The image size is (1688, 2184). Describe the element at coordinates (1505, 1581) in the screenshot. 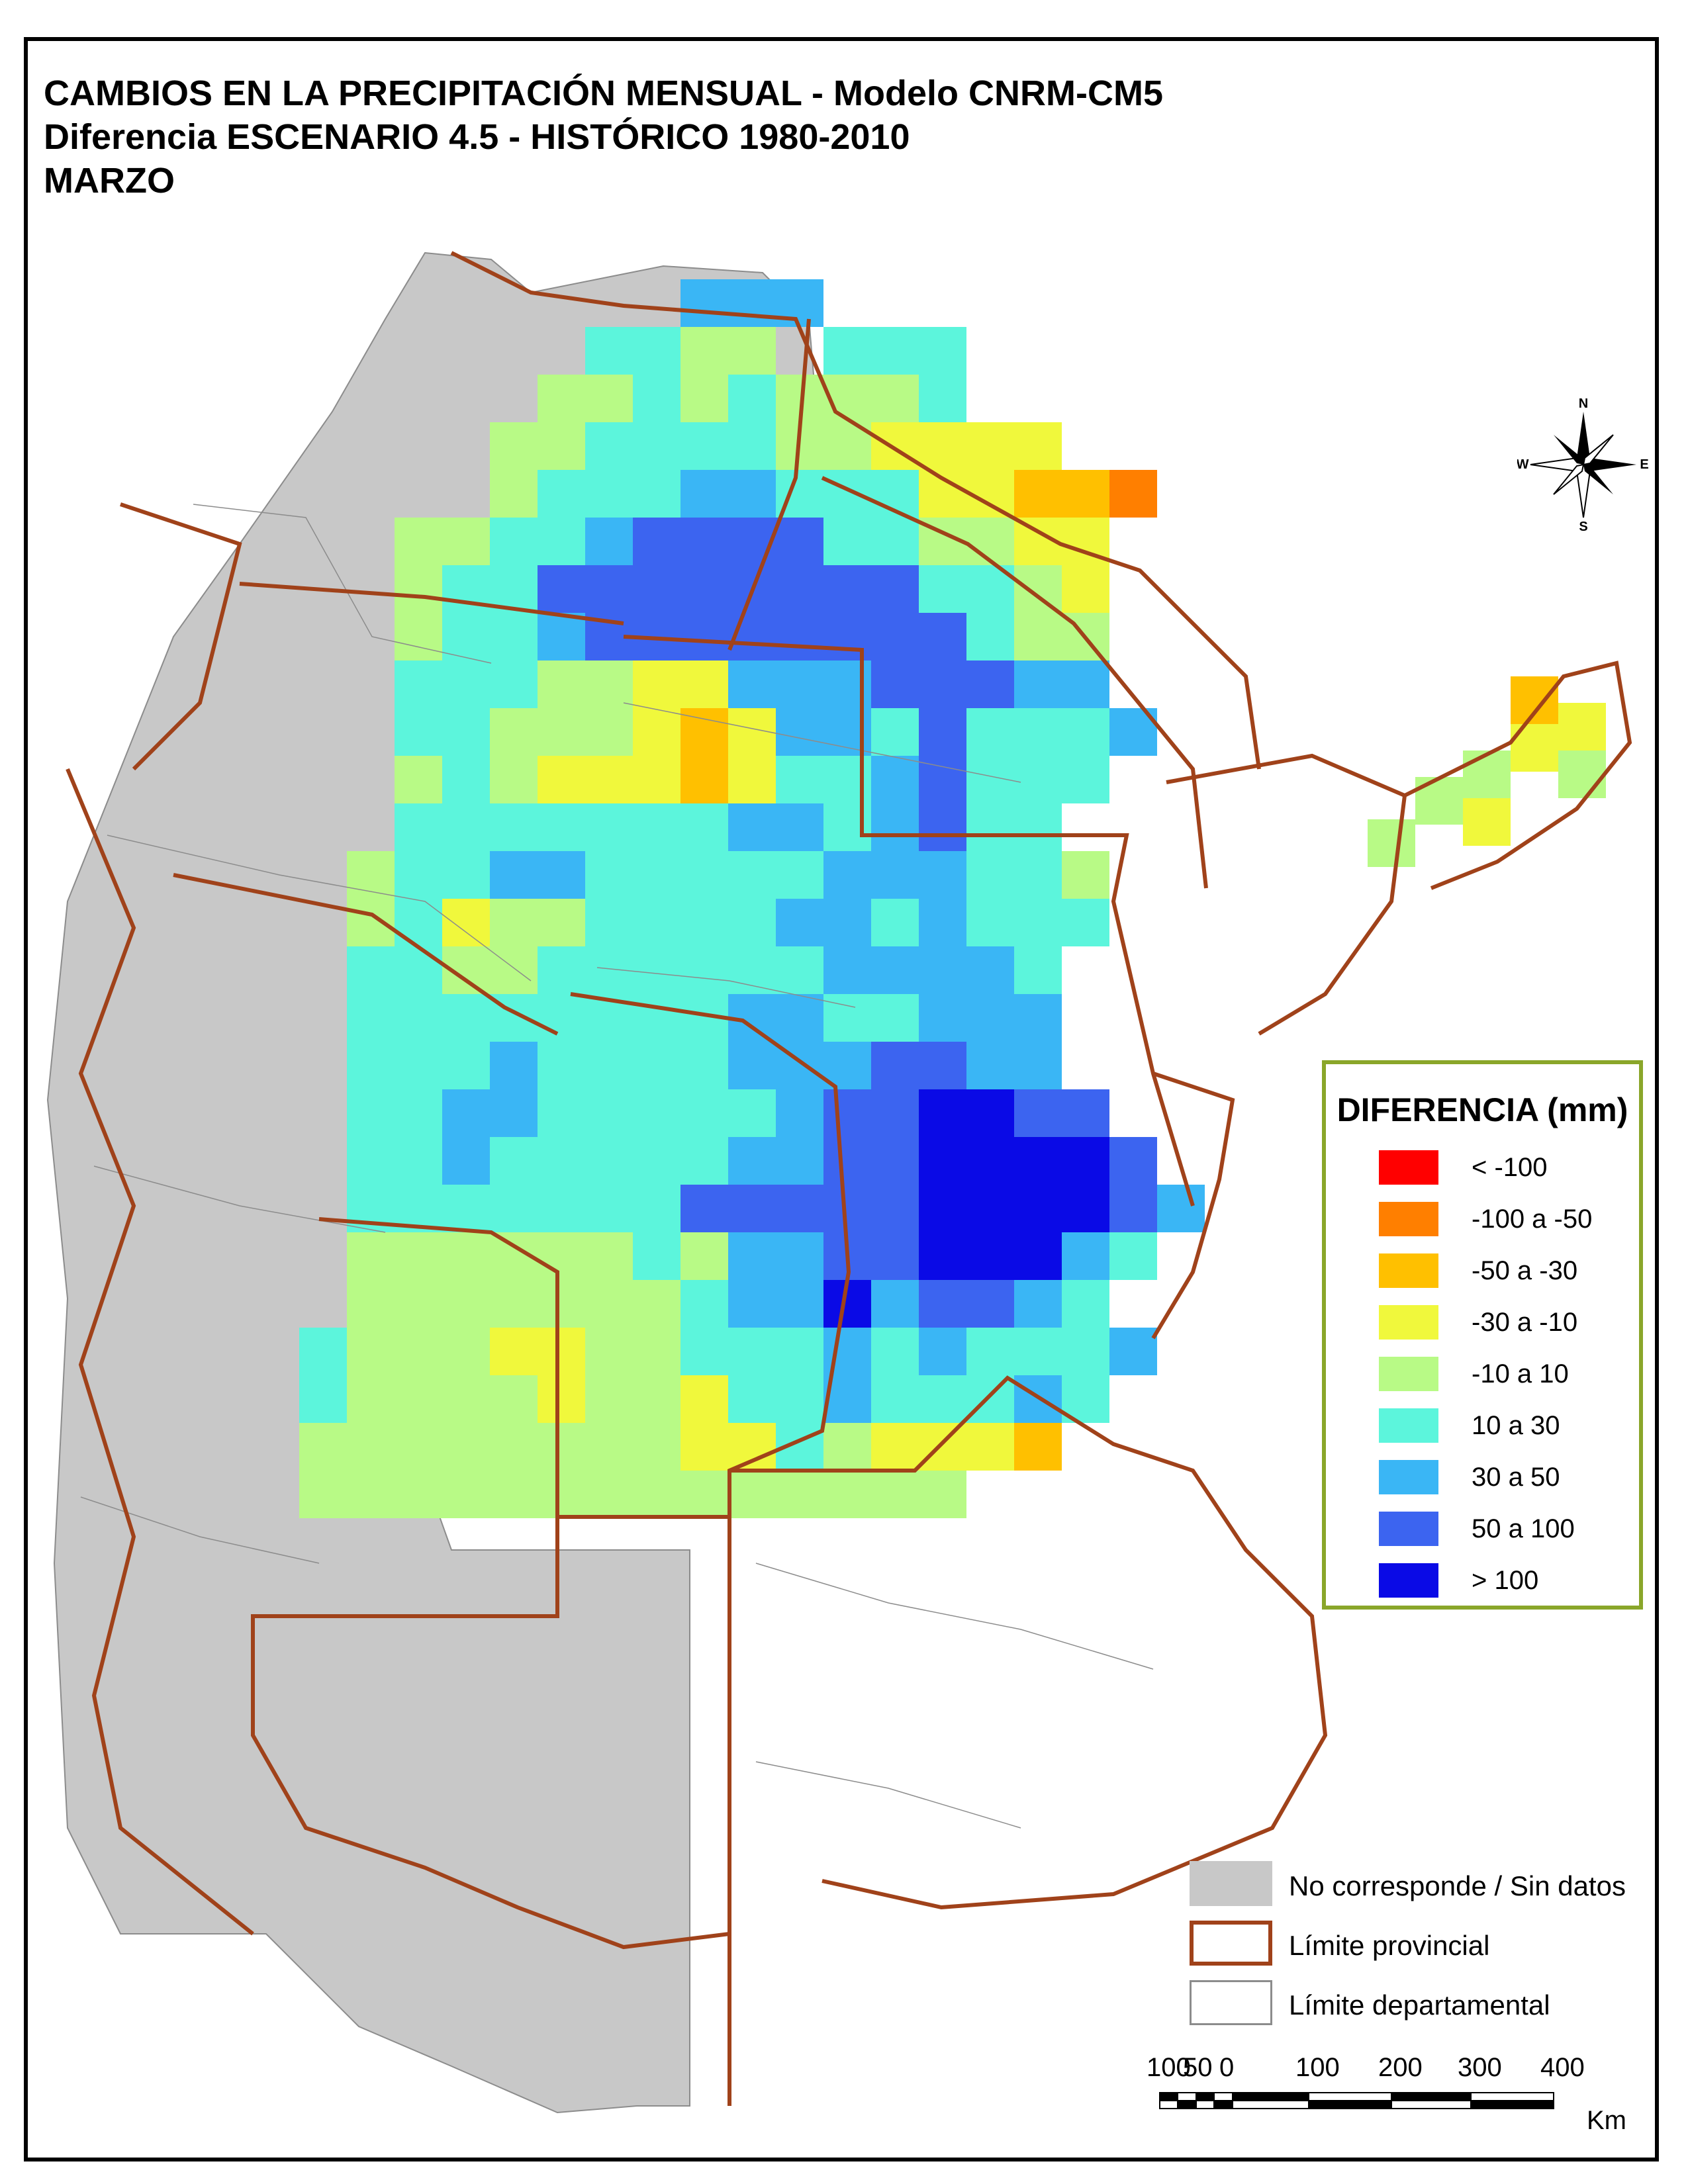

I see `legend-label: > 100` at that location.